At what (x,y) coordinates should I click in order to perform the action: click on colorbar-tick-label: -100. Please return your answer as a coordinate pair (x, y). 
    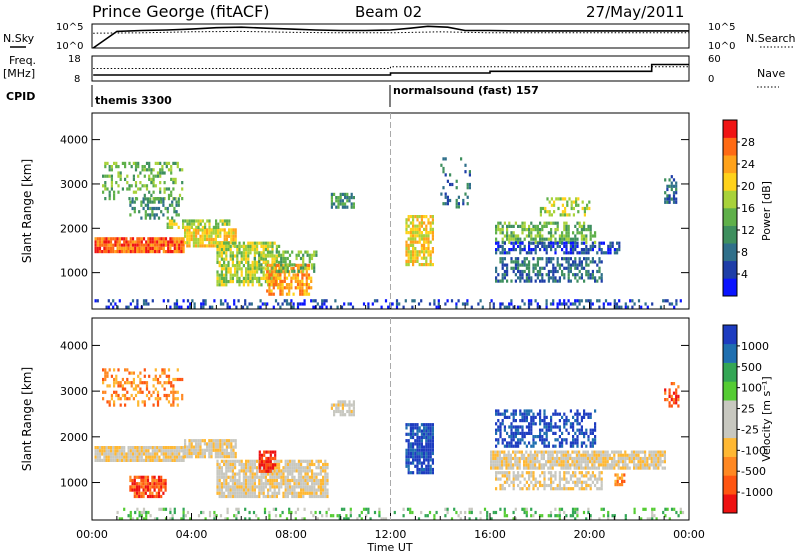
    Looking at the image, I should click on (753, 450).